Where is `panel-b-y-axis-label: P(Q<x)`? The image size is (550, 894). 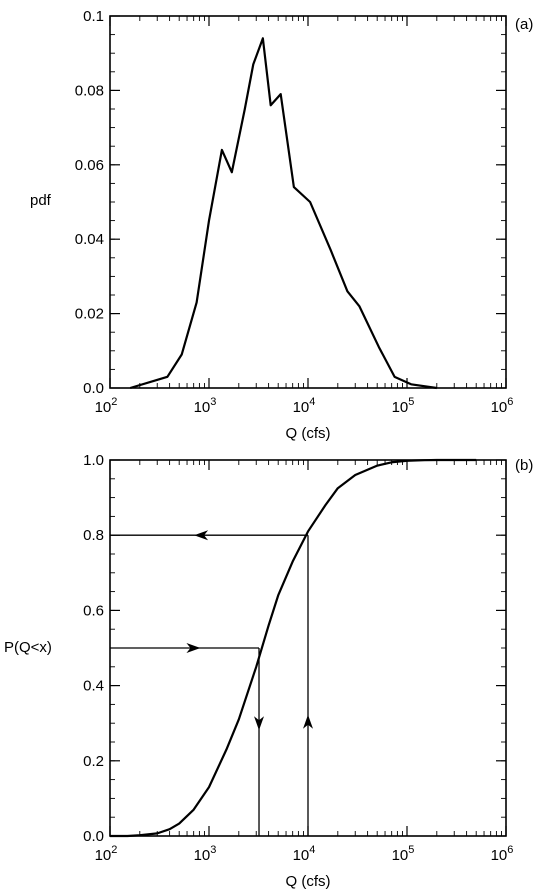 panel-b-y-axis-label: P(Q<x) is located at coordinates (28, 647).